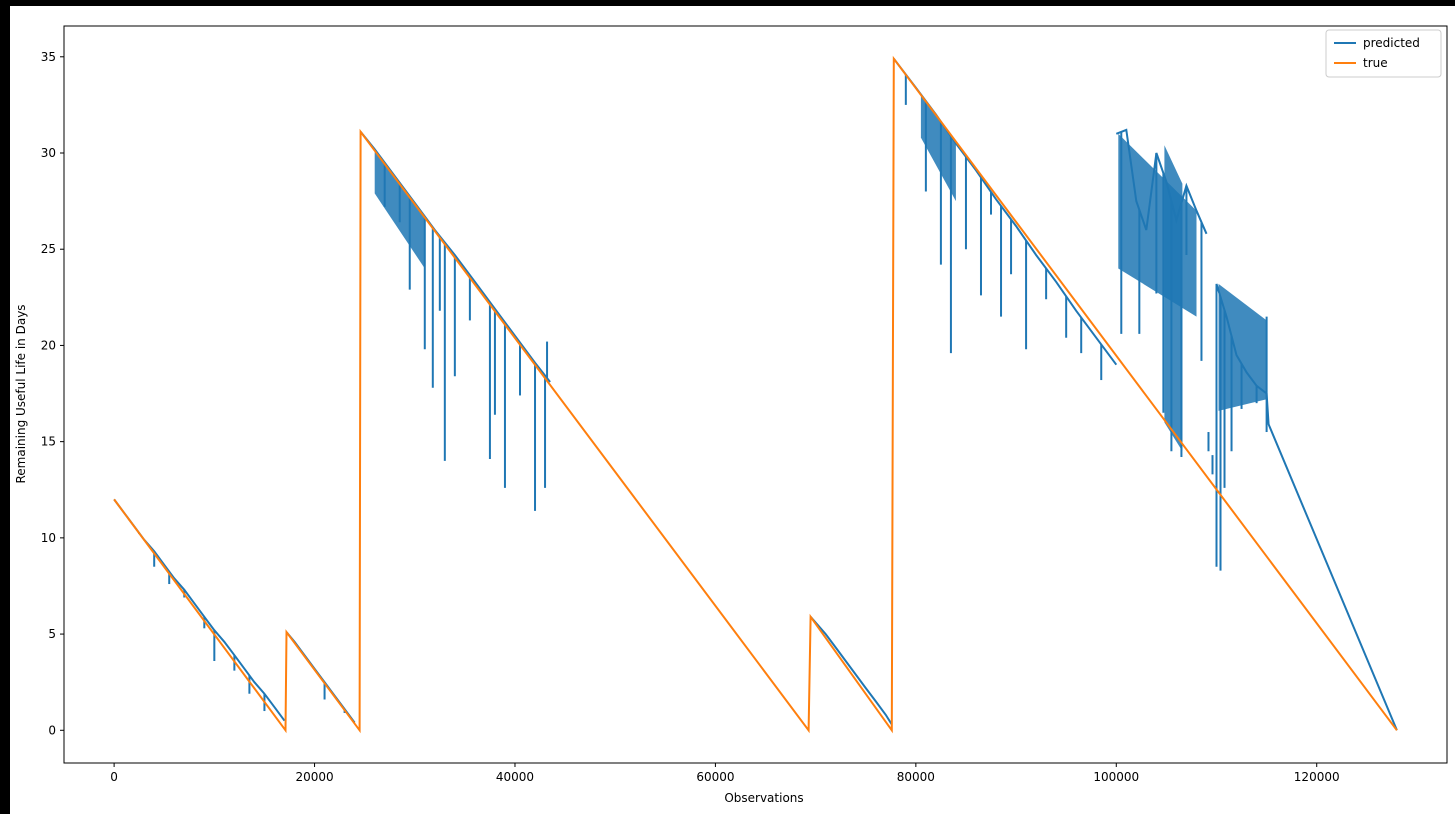 The image size is (1455, 814). What do you see at coordinates (916, 777) in the screenshot?
I see `x-tick-label: 80000` at bounding box center [916, 777].